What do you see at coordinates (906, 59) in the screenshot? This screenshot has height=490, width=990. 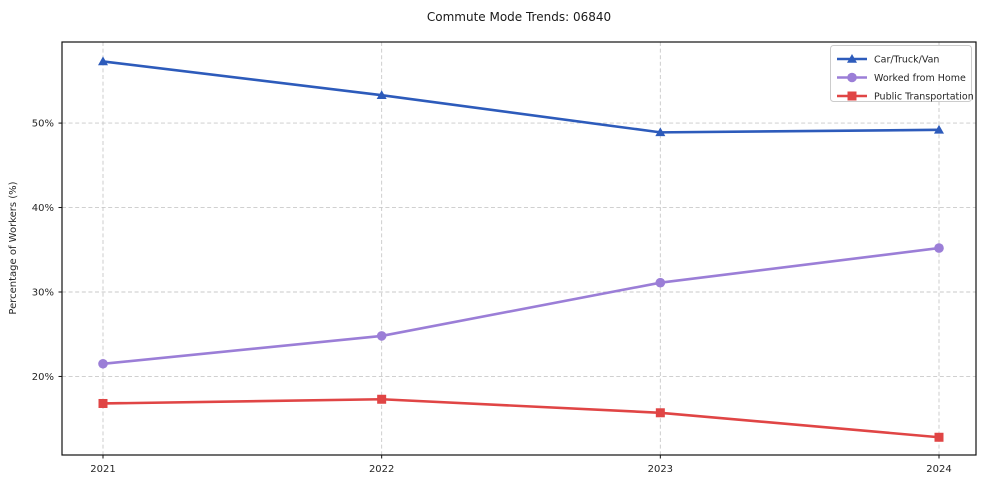 I see `legend-label: Car/Truck/Van` at bounding box center [906, 59].